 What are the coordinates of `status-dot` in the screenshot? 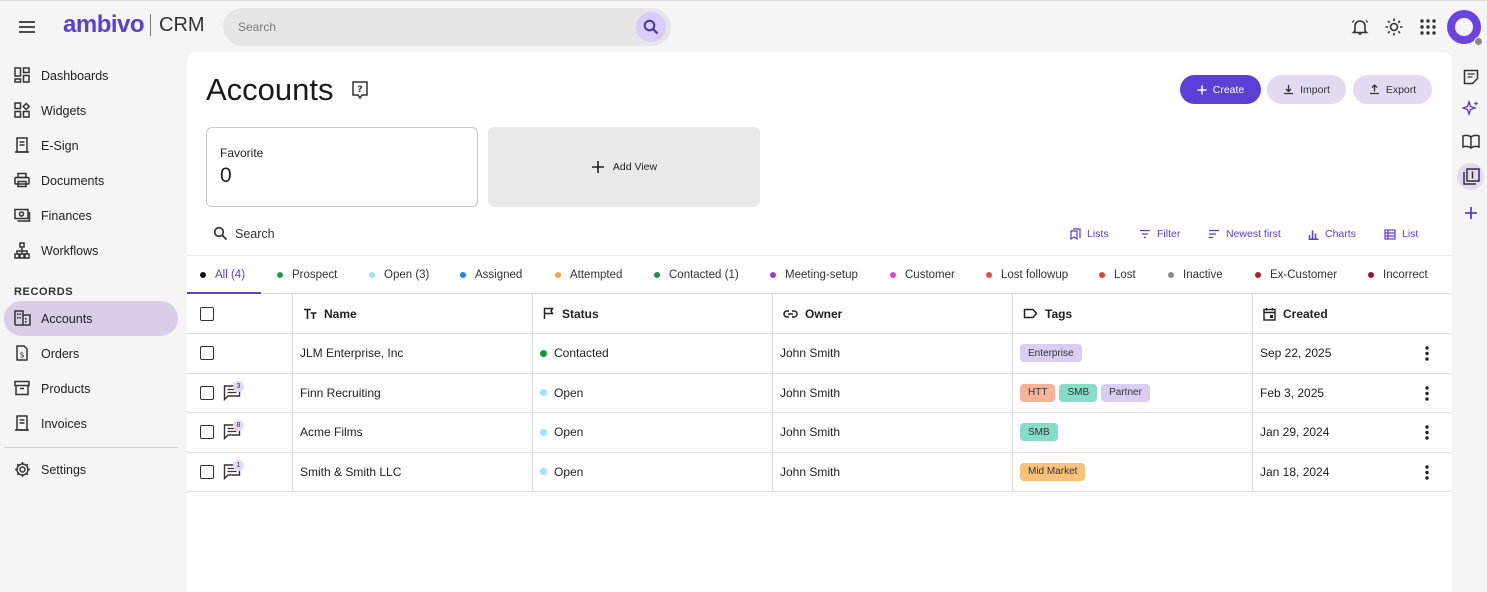 It's located at (543, 393).